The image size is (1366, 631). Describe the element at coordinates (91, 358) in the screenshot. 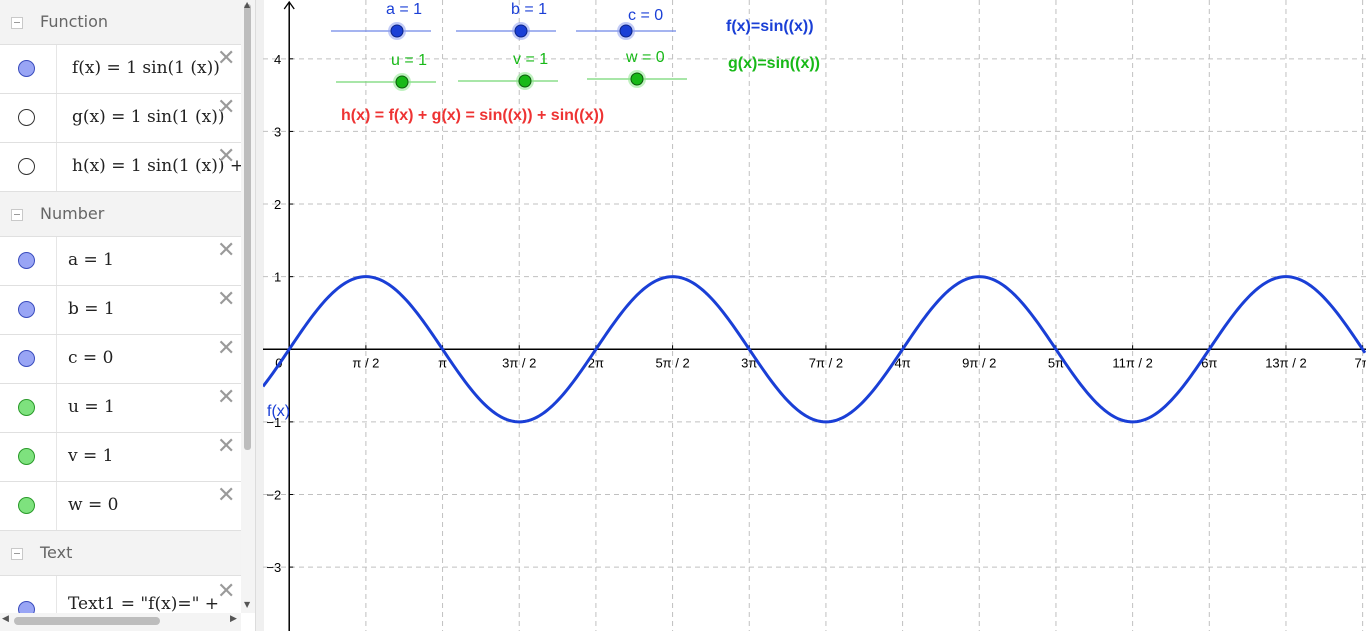

I see `algebra-expression: c = 0` at that location.